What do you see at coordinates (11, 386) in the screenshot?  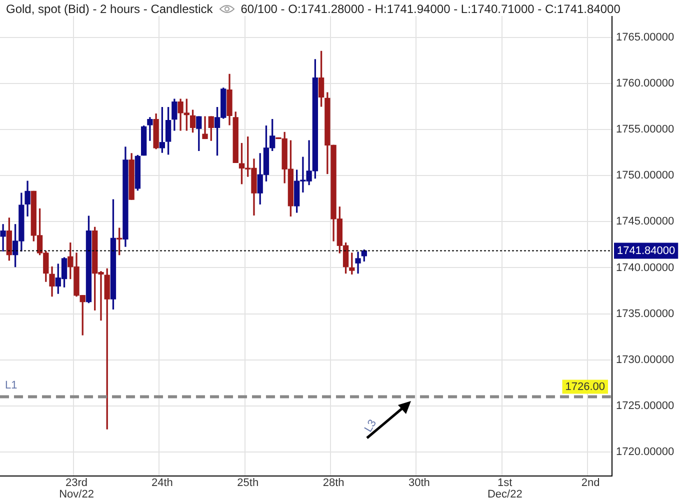 I see `annotation: L1` at bounding box center [11, 386].